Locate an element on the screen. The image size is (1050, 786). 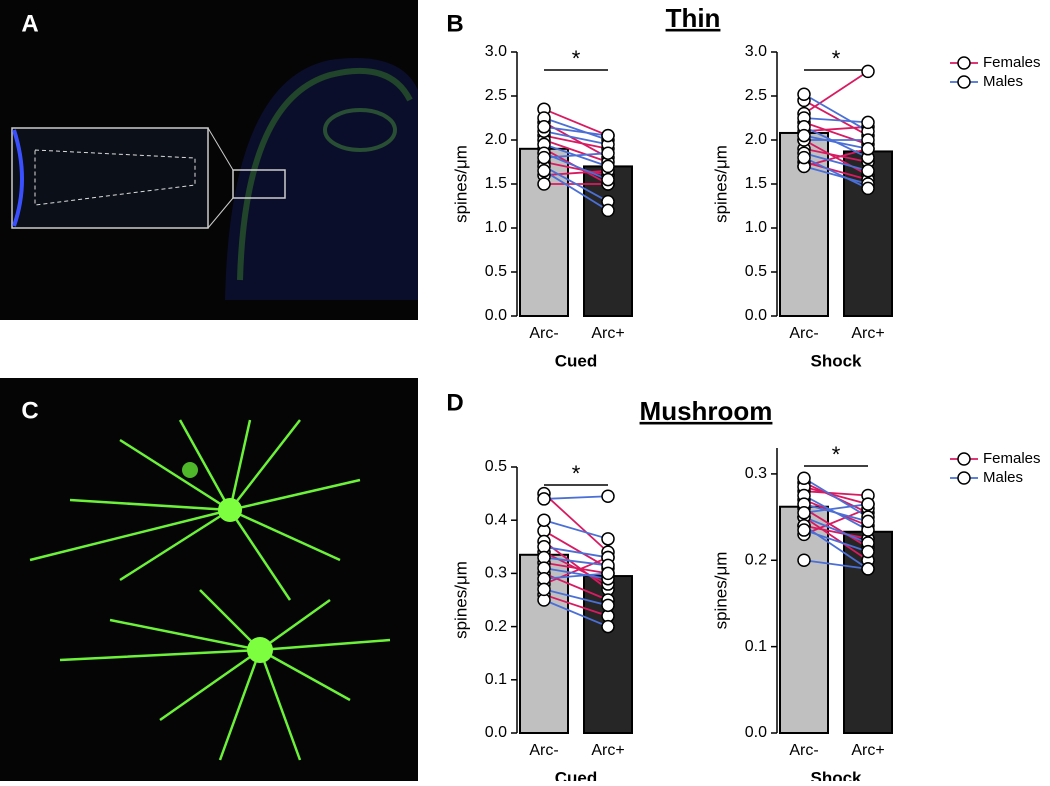
y-tick-label: 2.5 is located at coordinates (496, 95).